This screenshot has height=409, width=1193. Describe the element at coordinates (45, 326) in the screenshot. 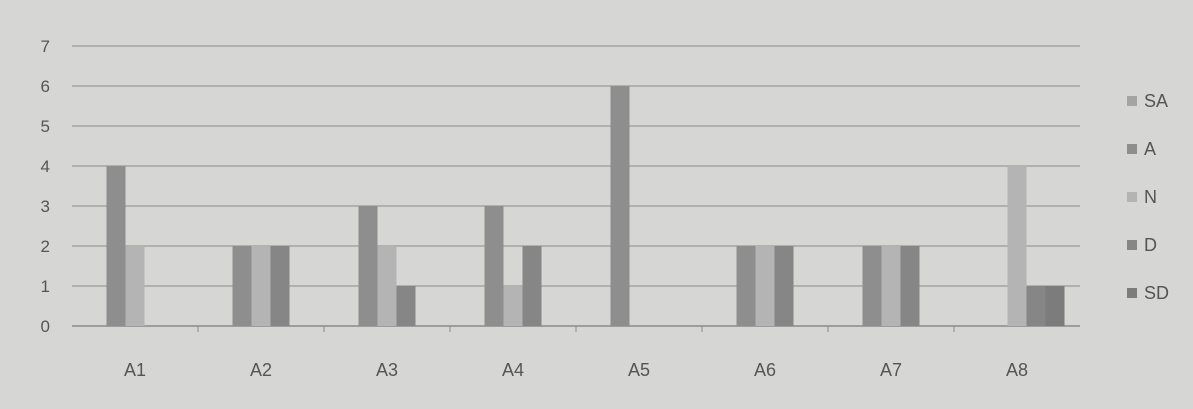

I see `y-tick-label: 0` at that location.